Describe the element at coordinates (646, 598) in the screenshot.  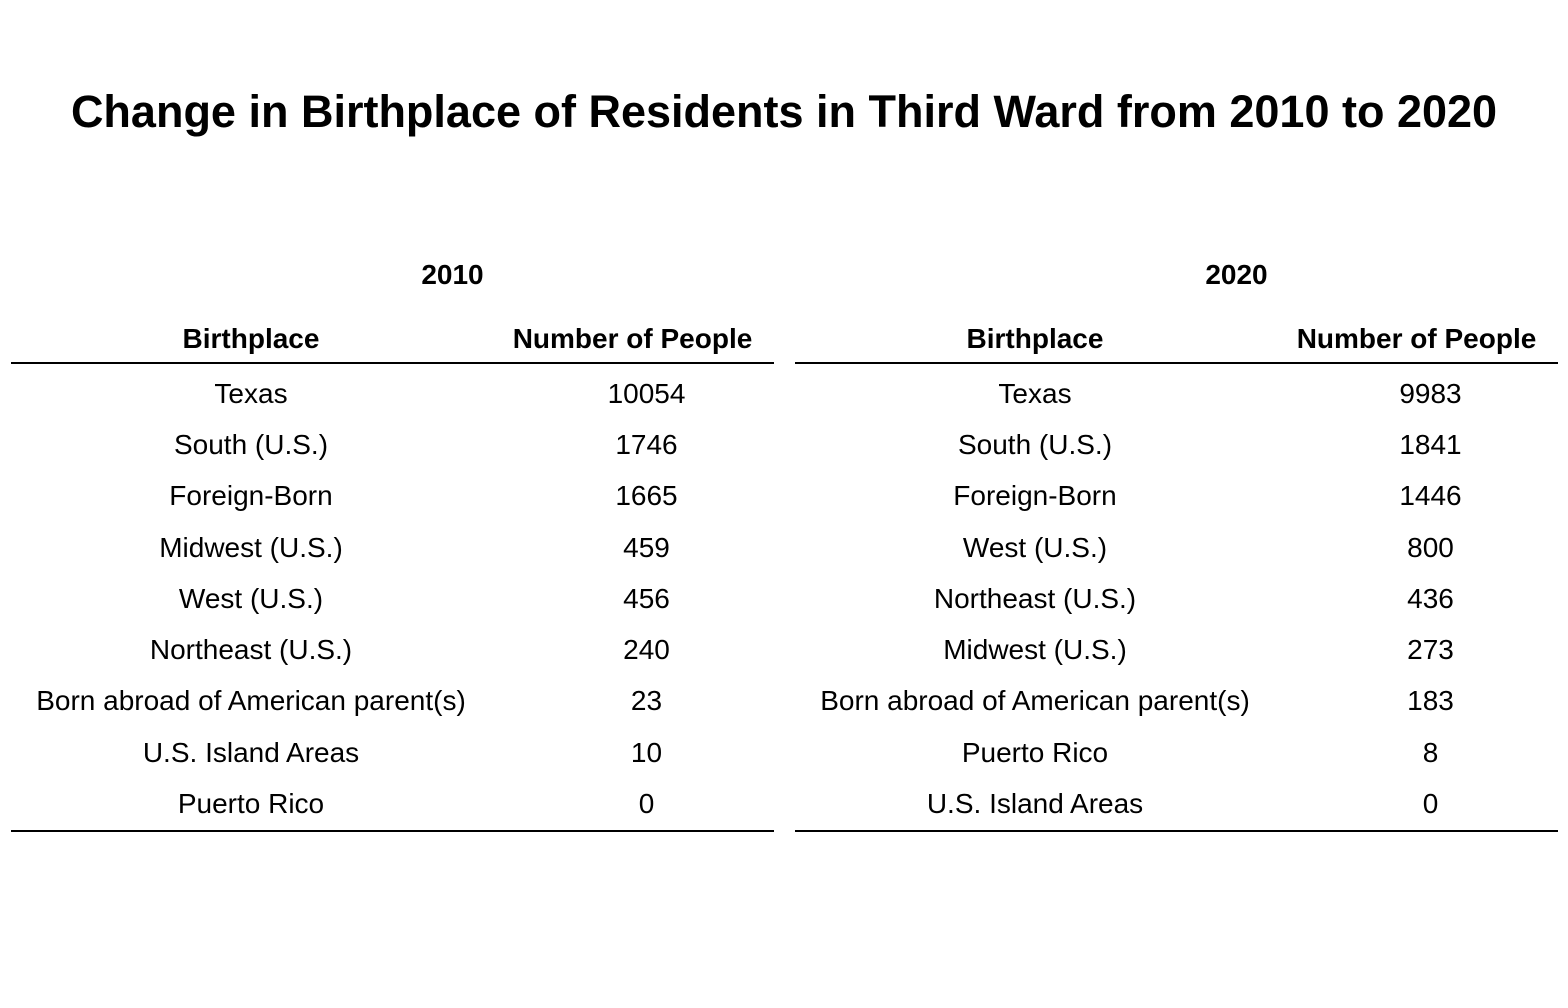
I see `count-cell: 456` at that location.